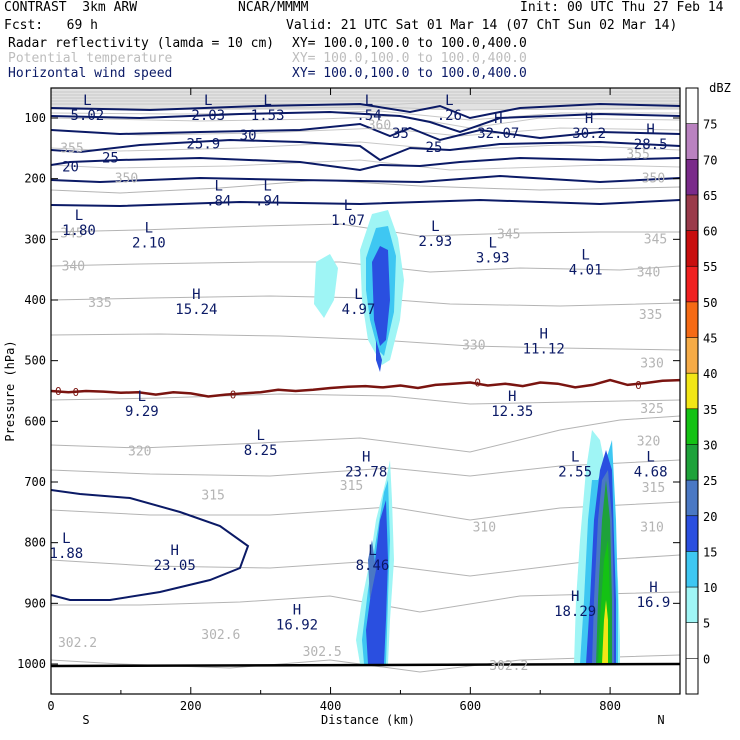 This screenshot has width=740, height=740. What do you see at coordinates (484, 528) in the screenshot?
I see `theta-contour-label: 310` at bounding box center [484, 528].